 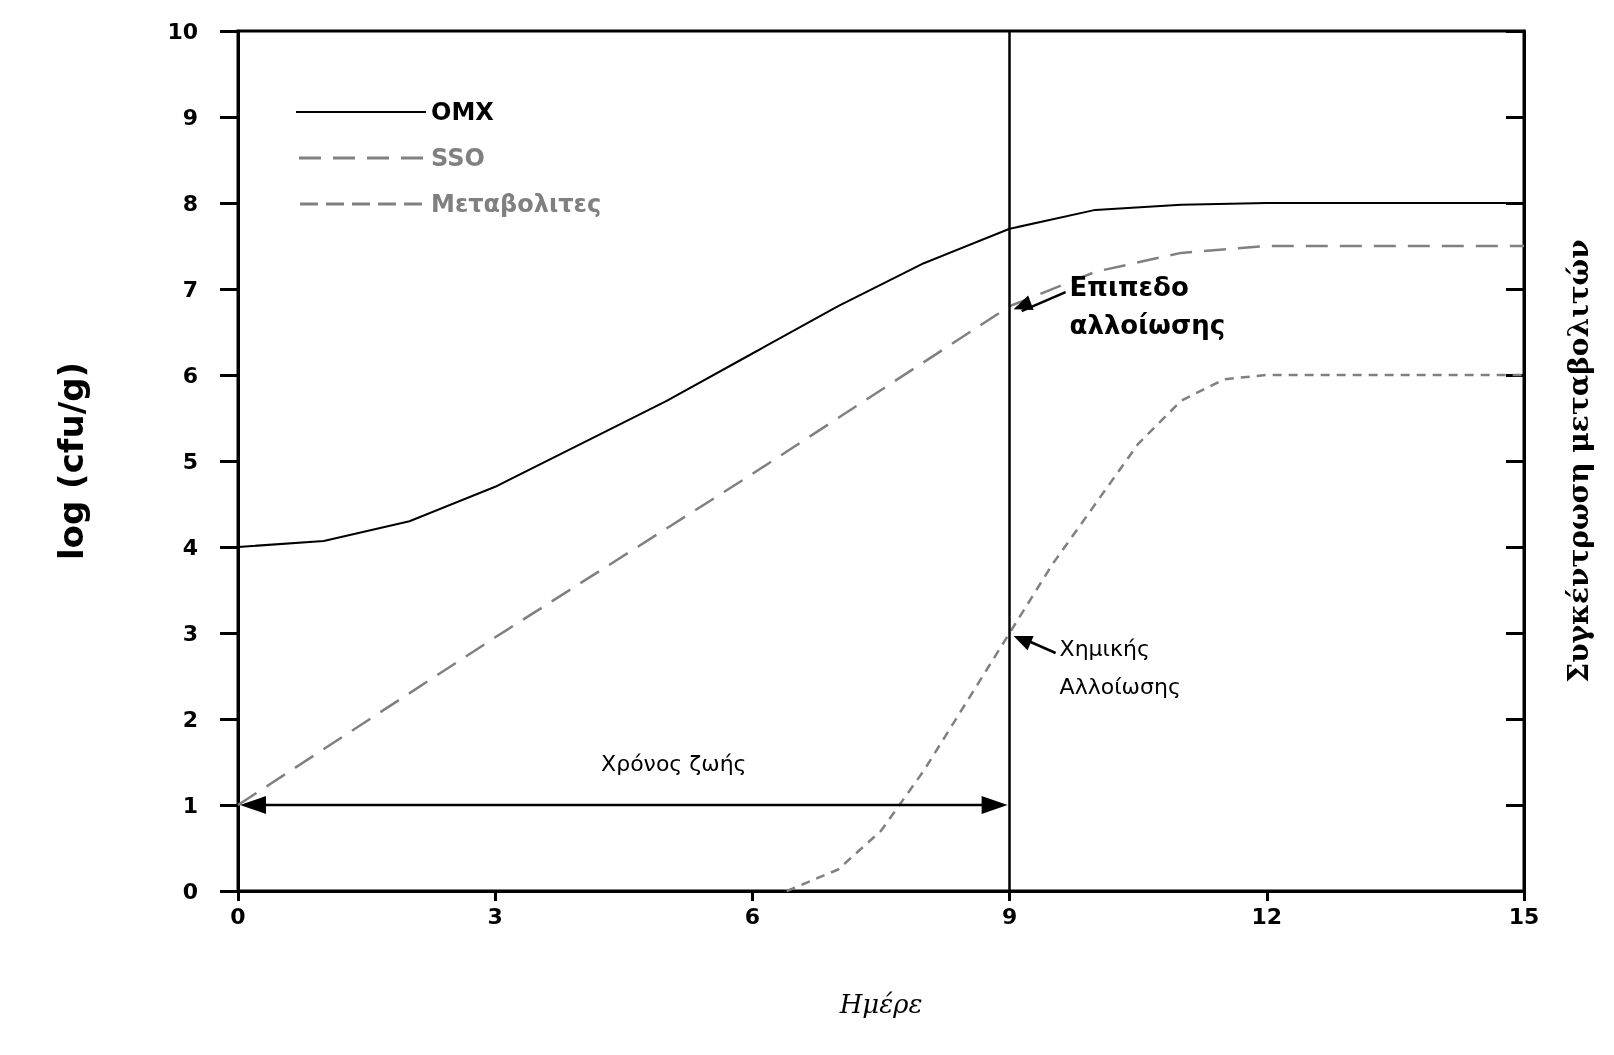 What do you see at coordinates (458, 158) in the screenshot?
I see `legend-label: SSO` at bounding box center [458, 158].